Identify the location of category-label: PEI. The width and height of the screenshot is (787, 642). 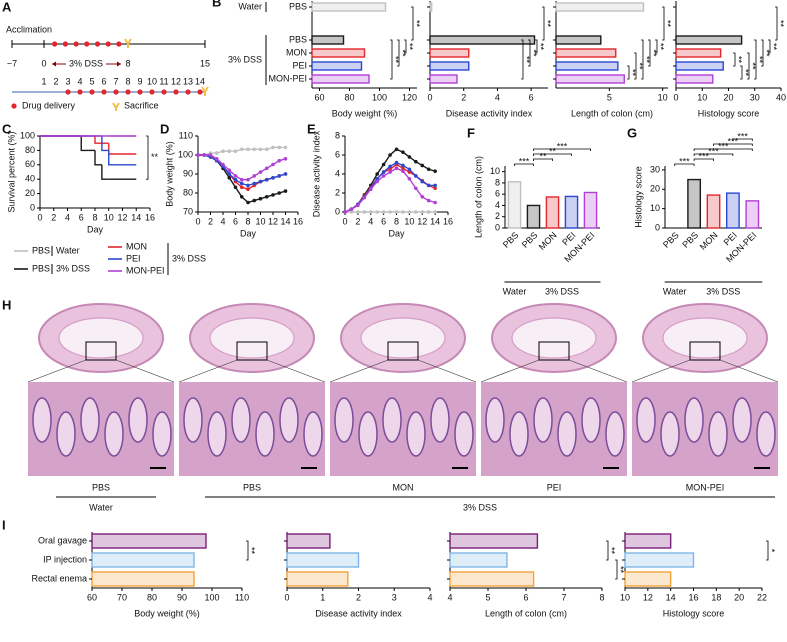
(299, 65).